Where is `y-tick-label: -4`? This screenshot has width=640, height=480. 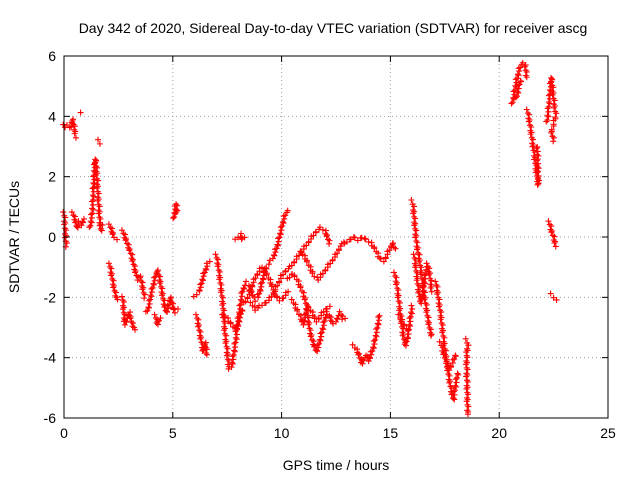
y-tick-label: -4 is located at coordinates (50, 358).